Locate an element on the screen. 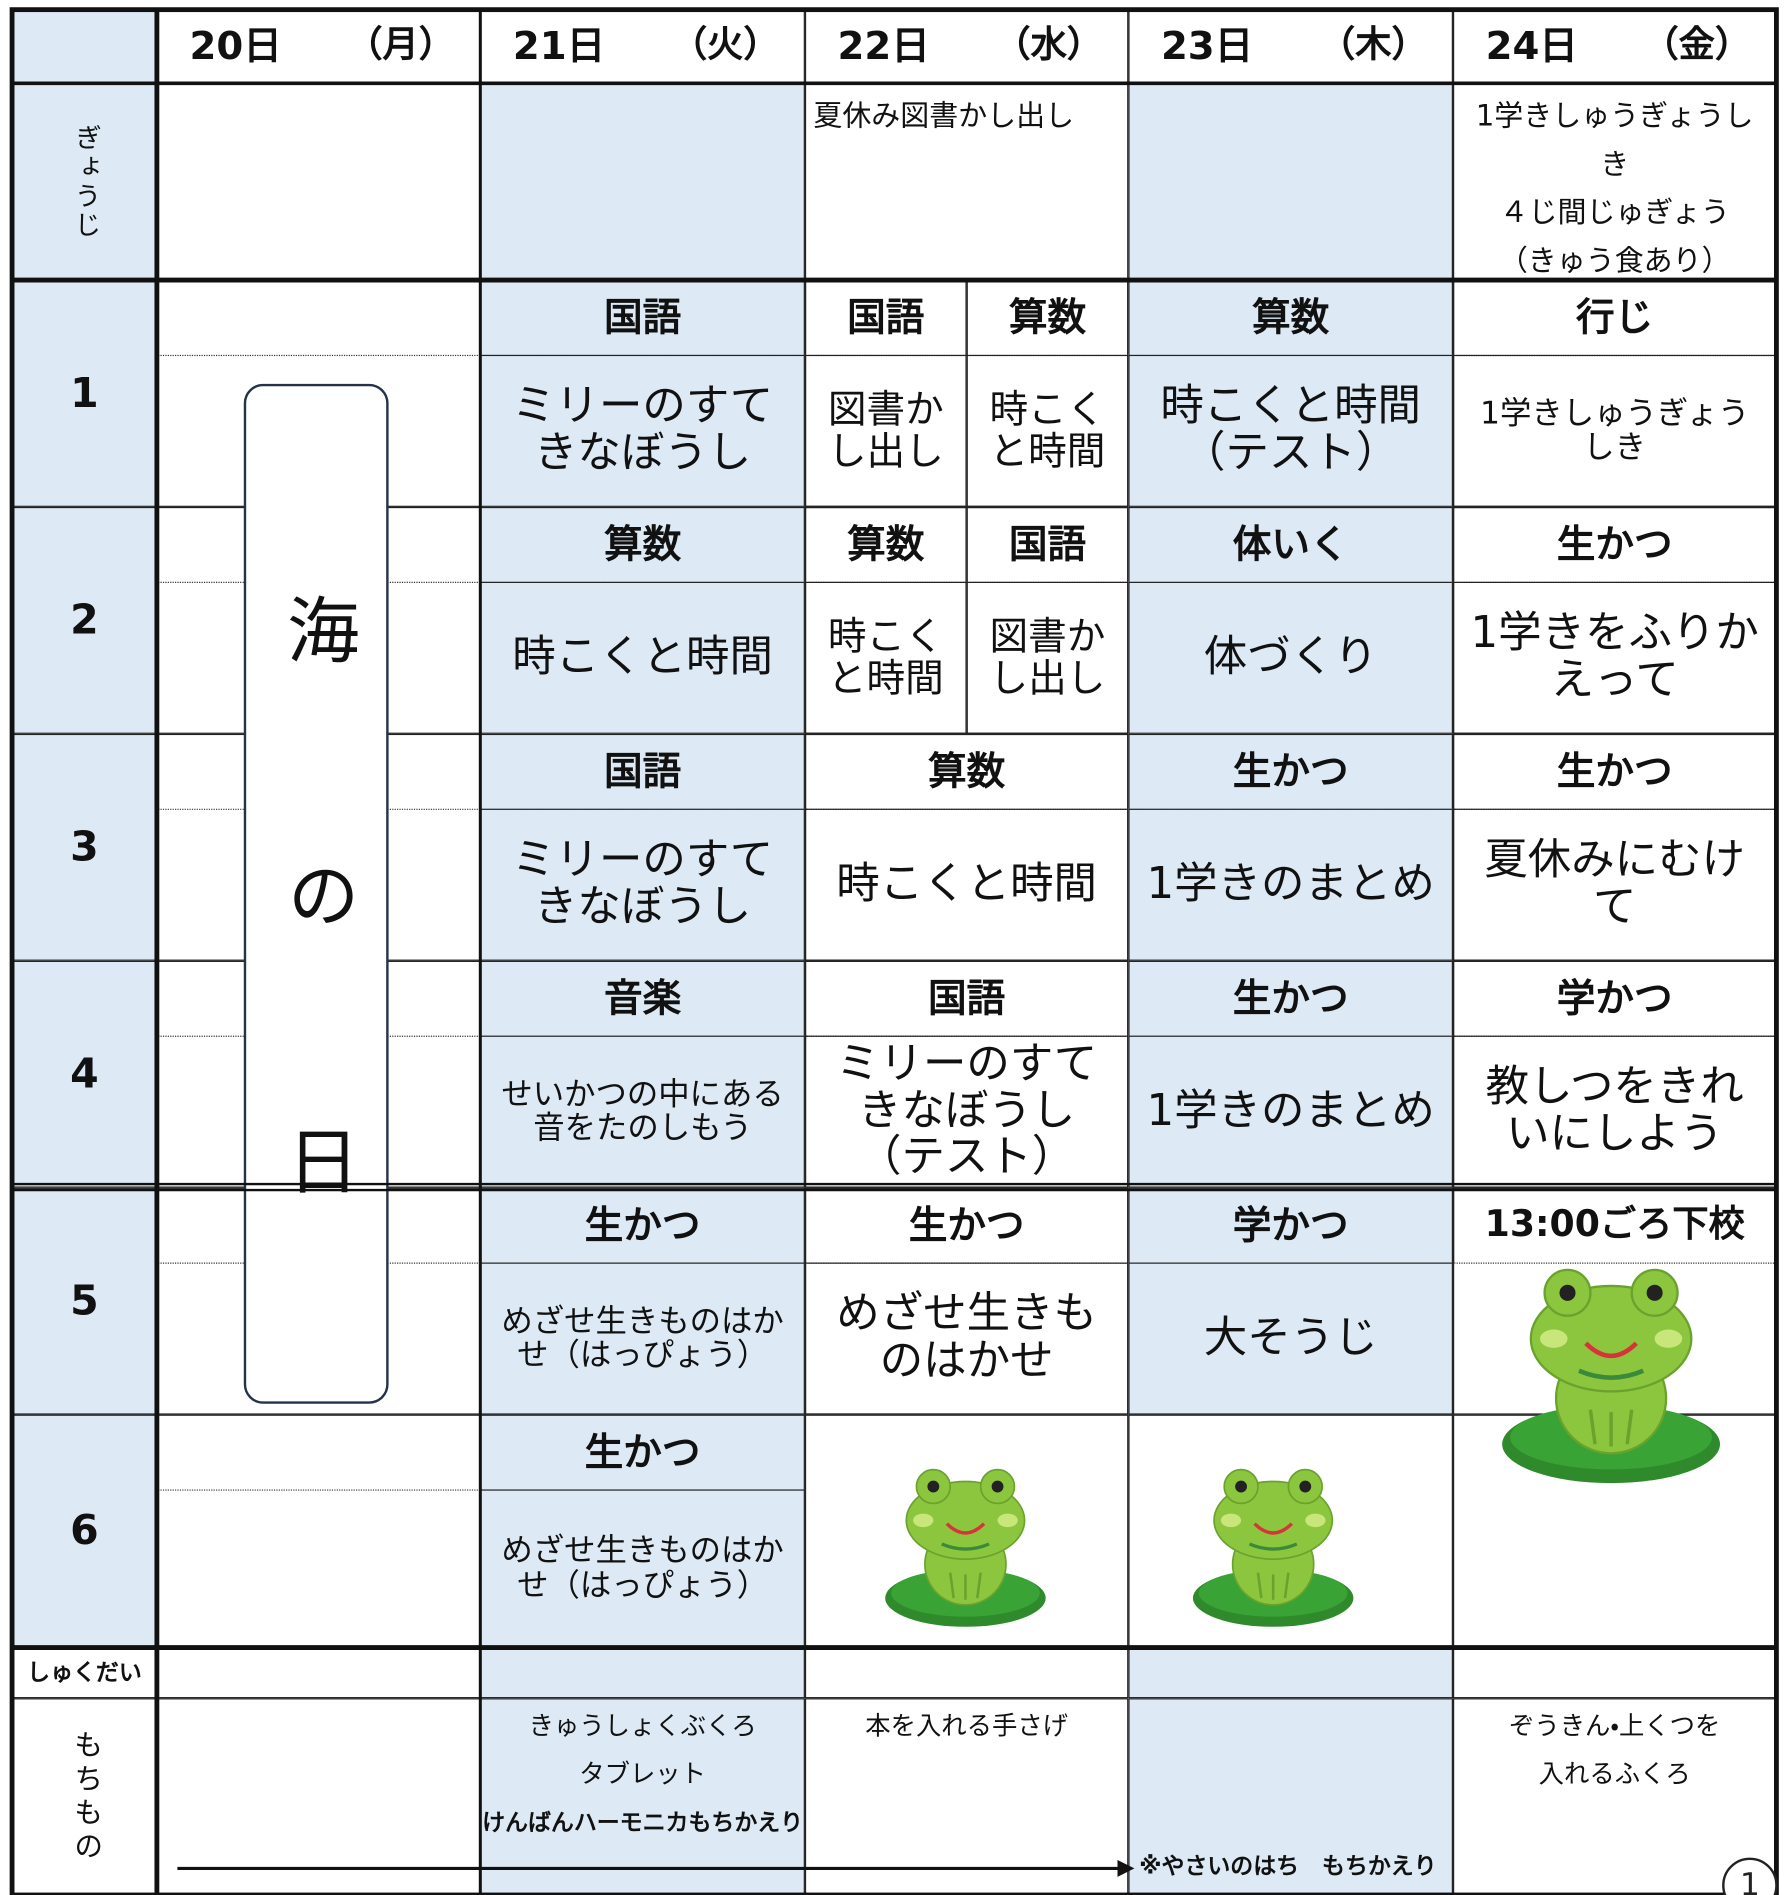 This screenshot has width=1786, height=1895. day-header: 24日 （金） is located at coordinates (1614, 46).